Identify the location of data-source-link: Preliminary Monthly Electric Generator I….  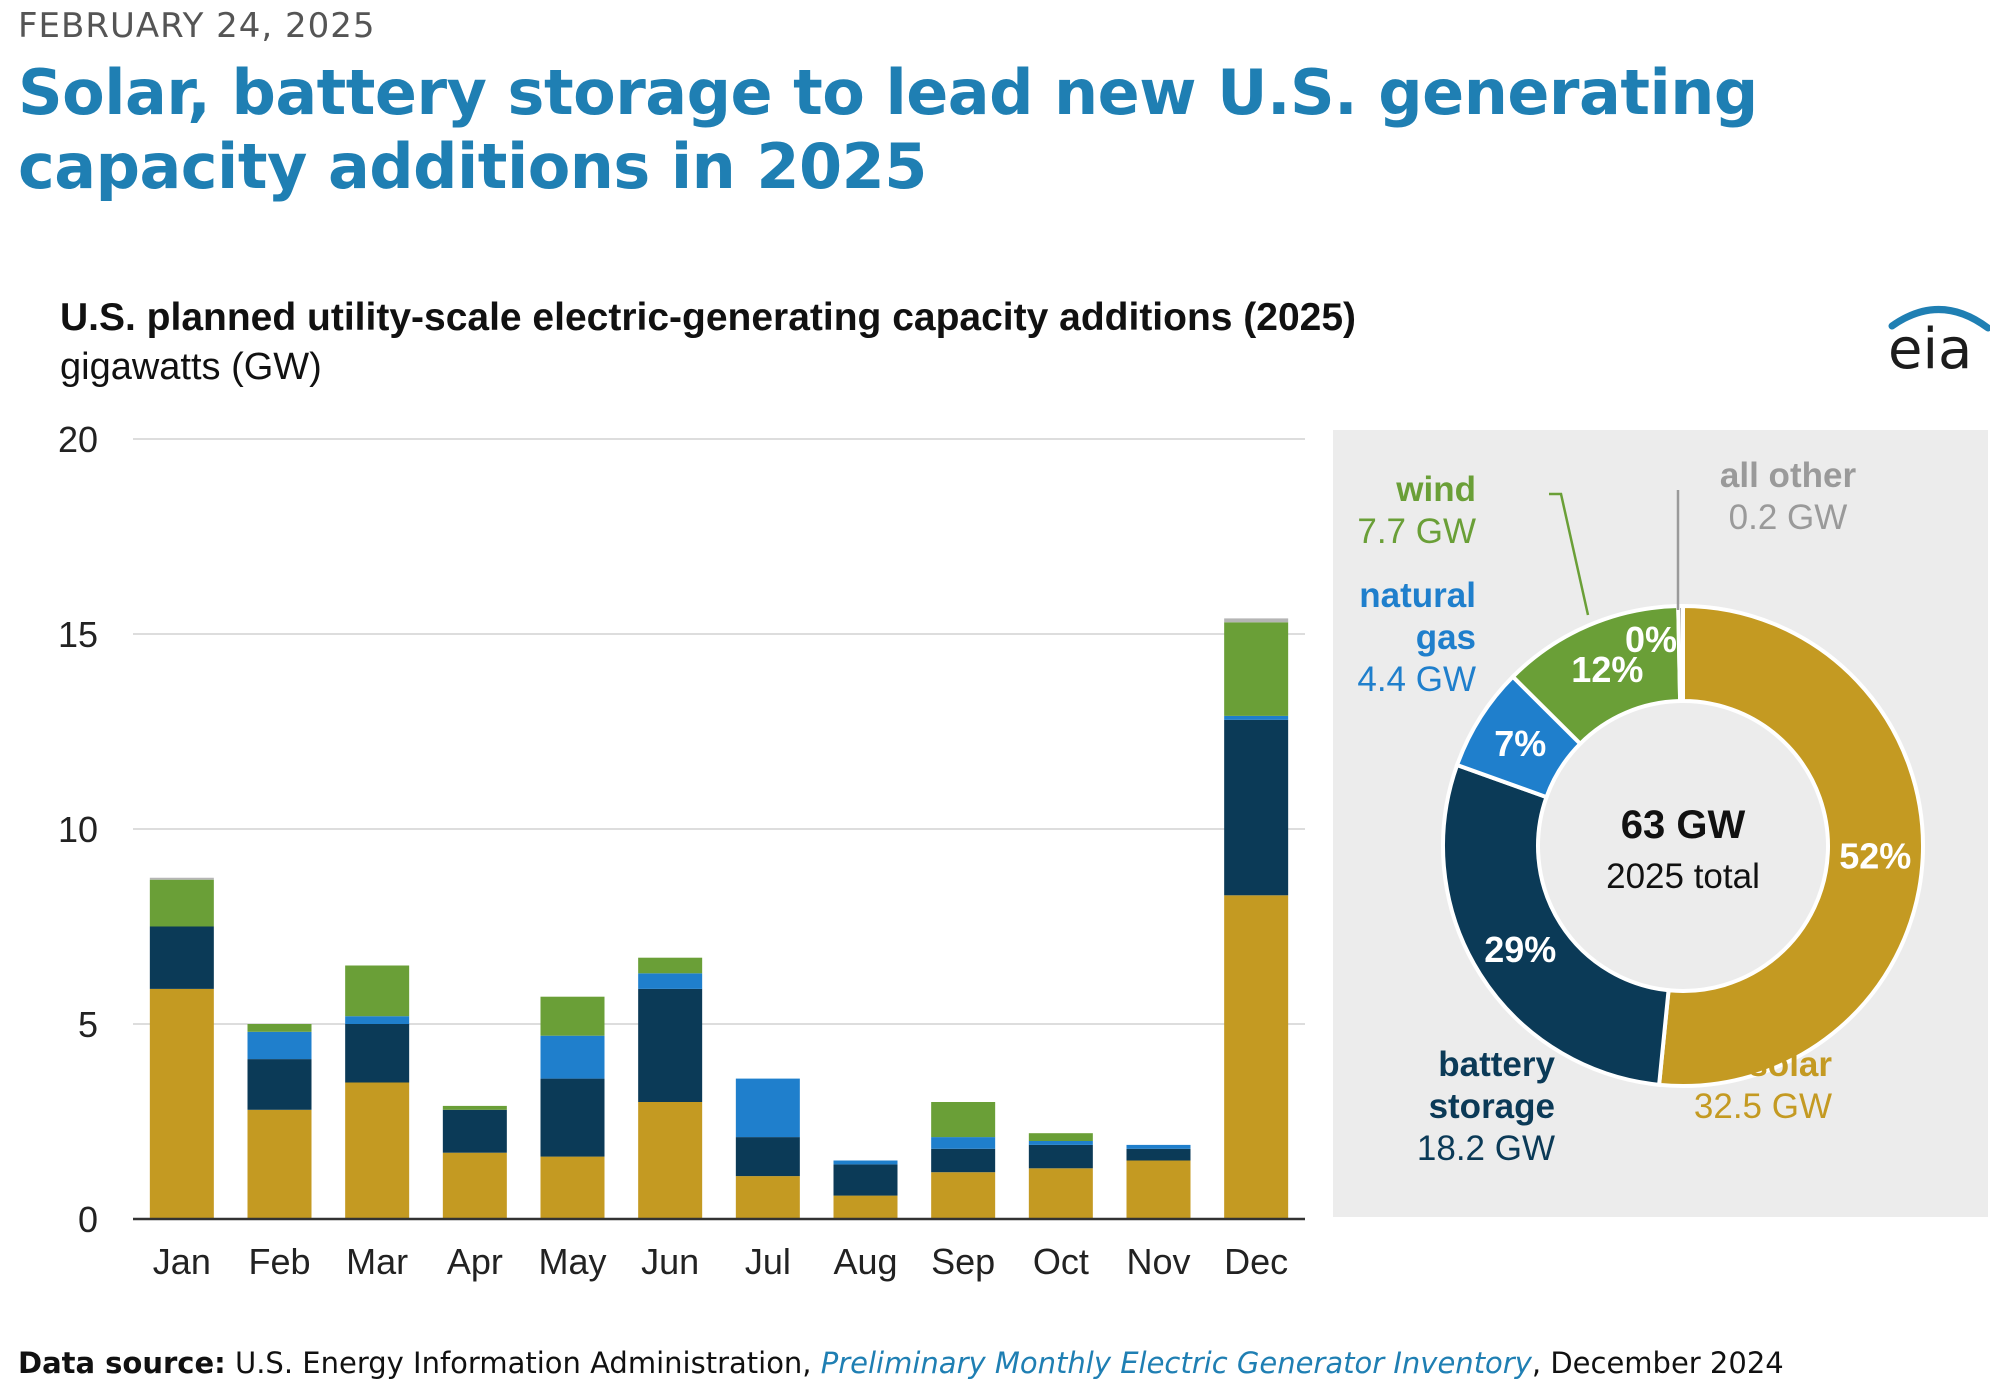
(1176, 1363).